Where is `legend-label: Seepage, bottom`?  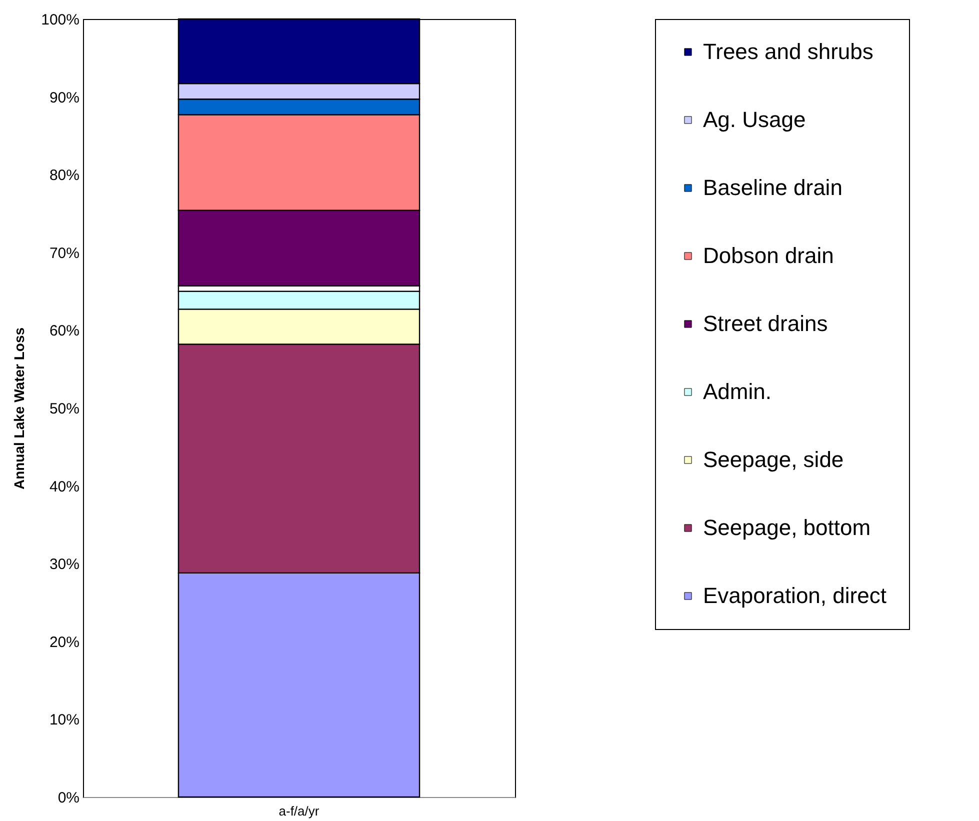
legend-label: Seepage, bottom is located at coordinates (787, 527).